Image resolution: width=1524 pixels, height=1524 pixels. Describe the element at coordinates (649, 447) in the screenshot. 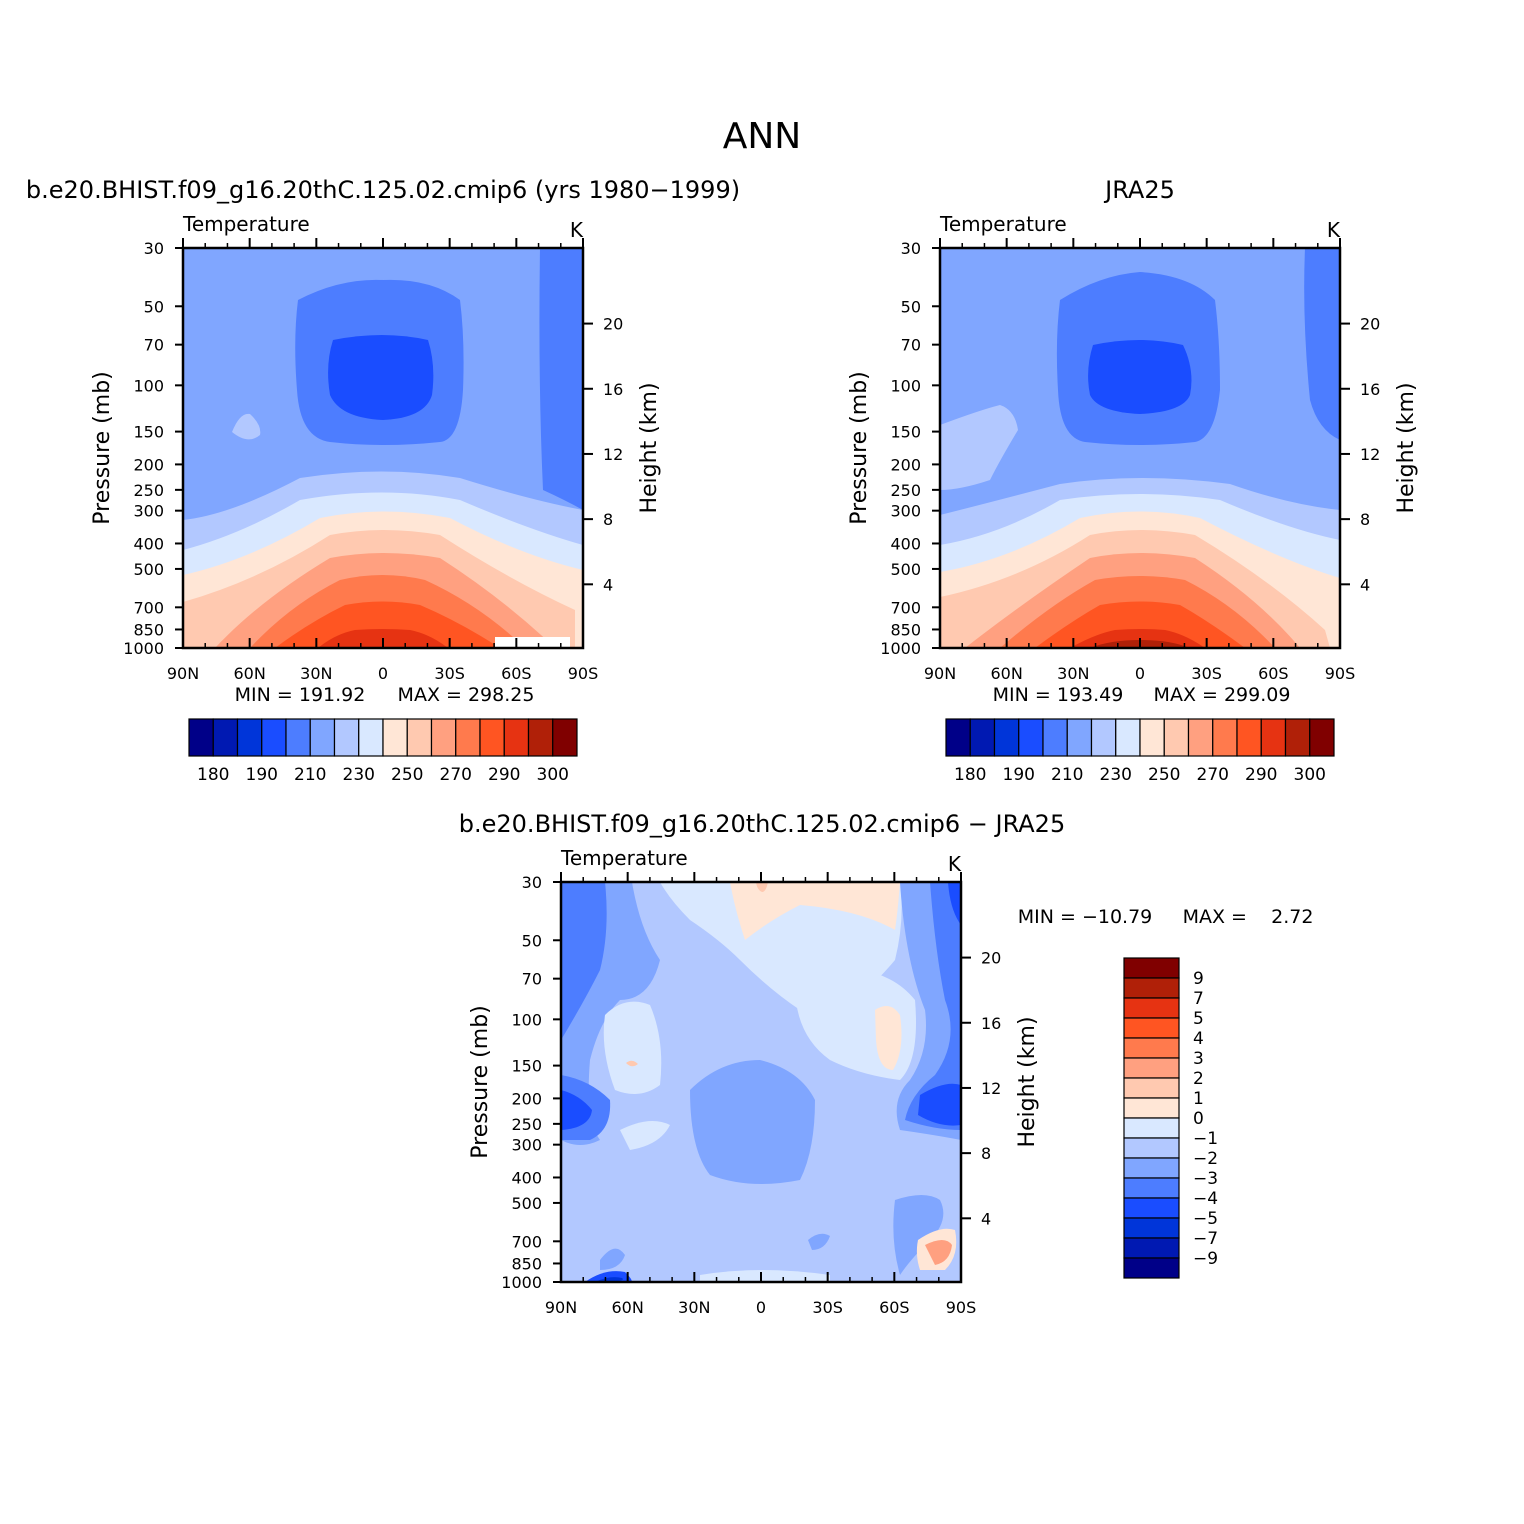

I see `y-right-axis-title: Height (km)` at that location.